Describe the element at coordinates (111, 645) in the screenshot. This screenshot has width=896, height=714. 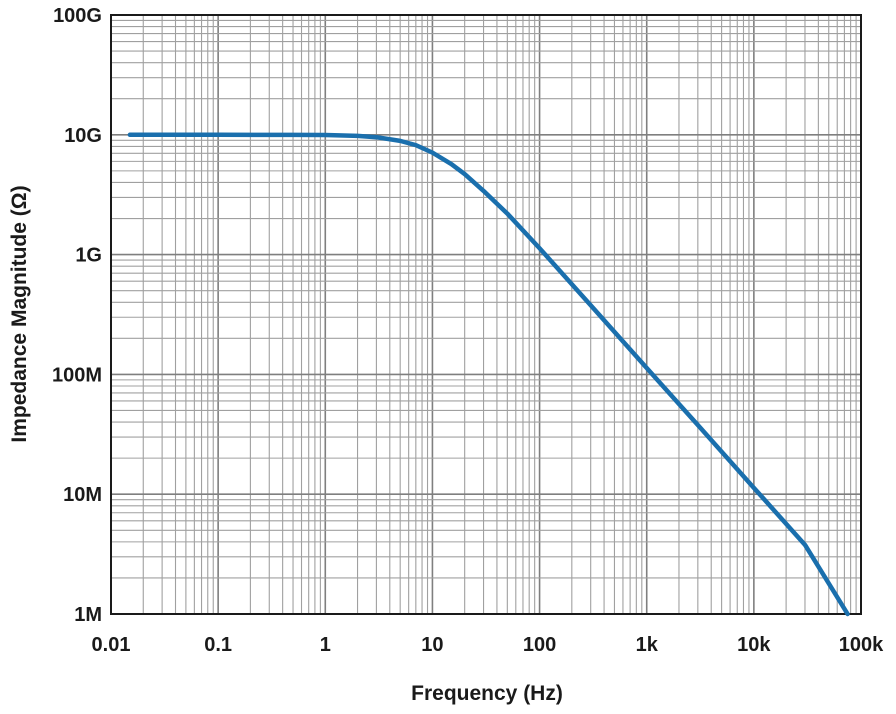
I see `x-tick-label: 0.01` at that location.